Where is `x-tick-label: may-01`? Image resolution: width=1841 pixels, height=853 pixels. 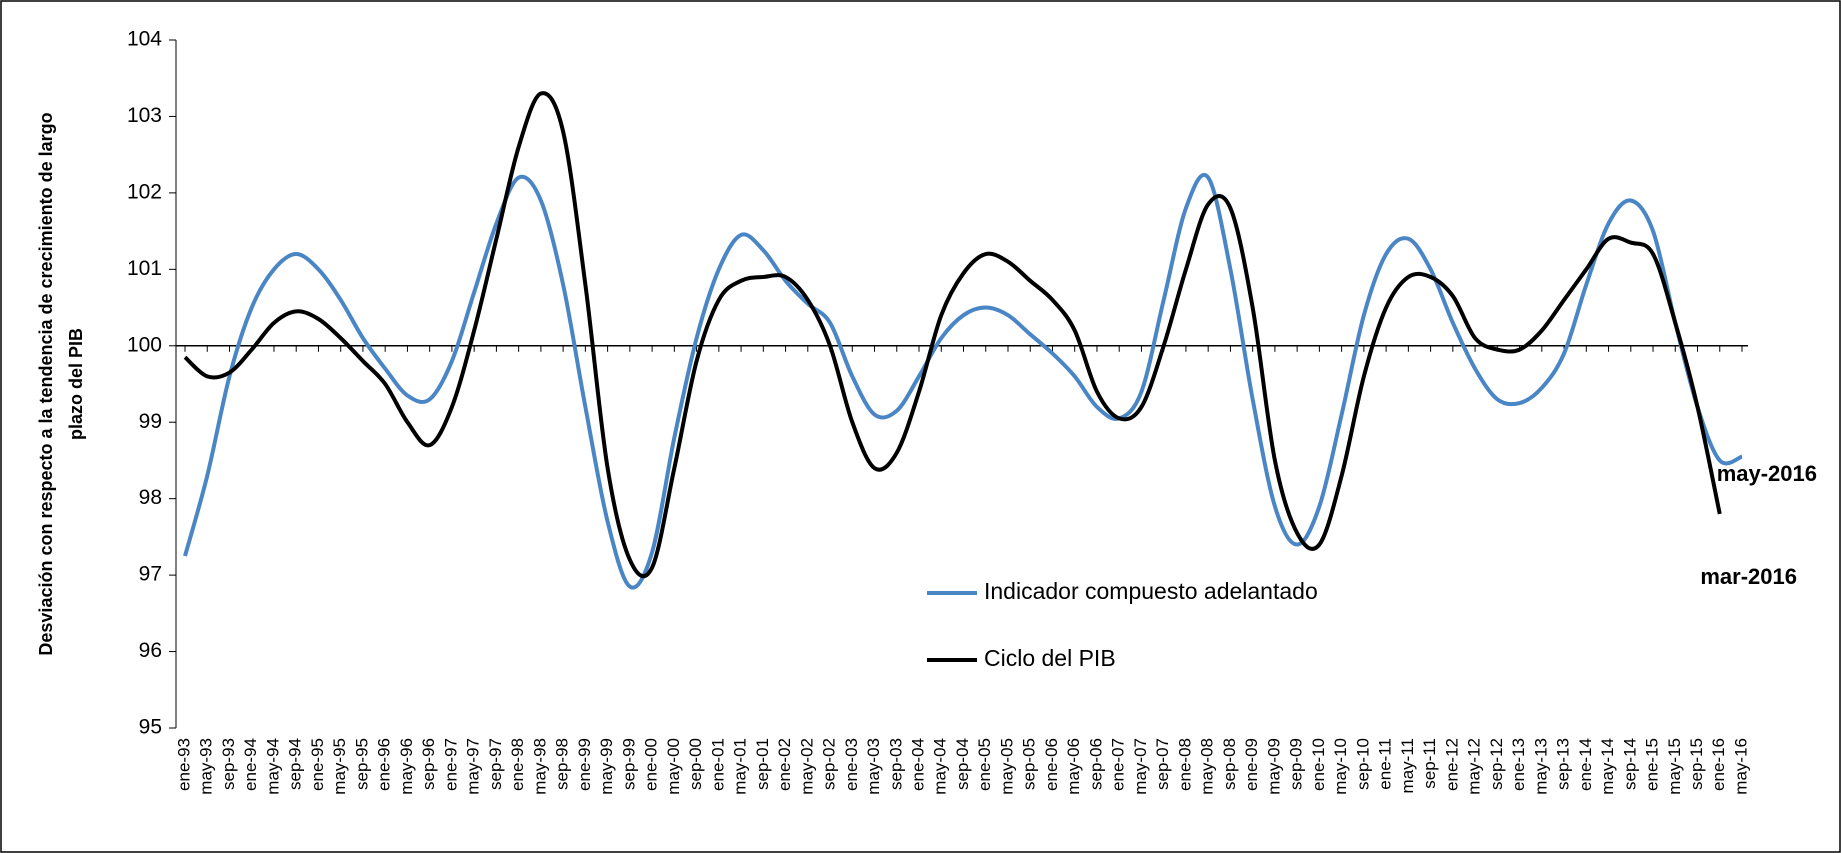
x-tick-label: may-01 is located at coordinates (740, 766).